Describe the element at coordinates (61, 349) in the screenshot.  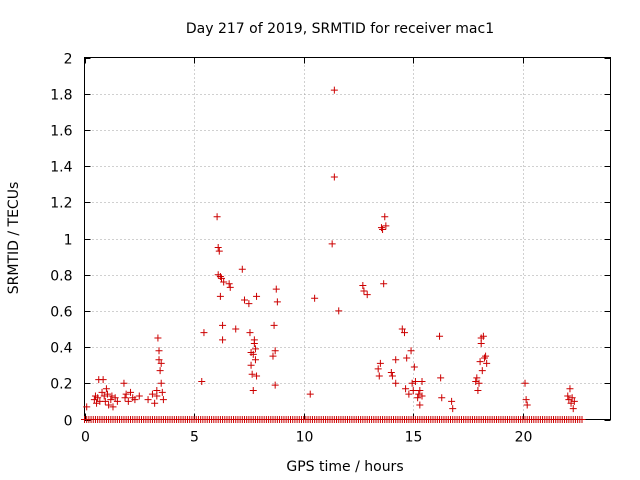
I see `y-tick-label: 0.4` at that location.